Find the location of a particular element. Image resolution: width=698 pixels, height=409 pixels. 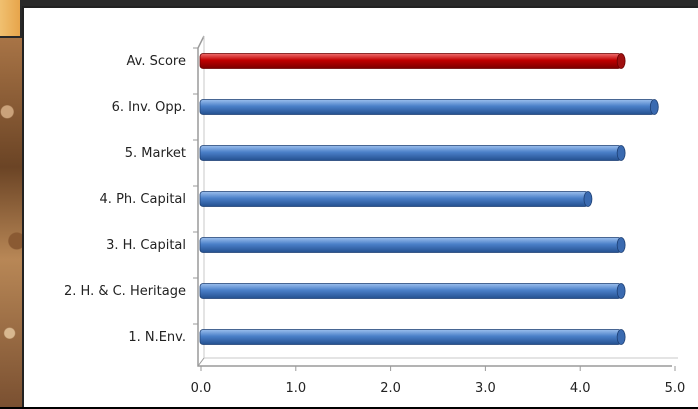

category-label: 6. Inv. Opp. is located at coordinates (149, 107).